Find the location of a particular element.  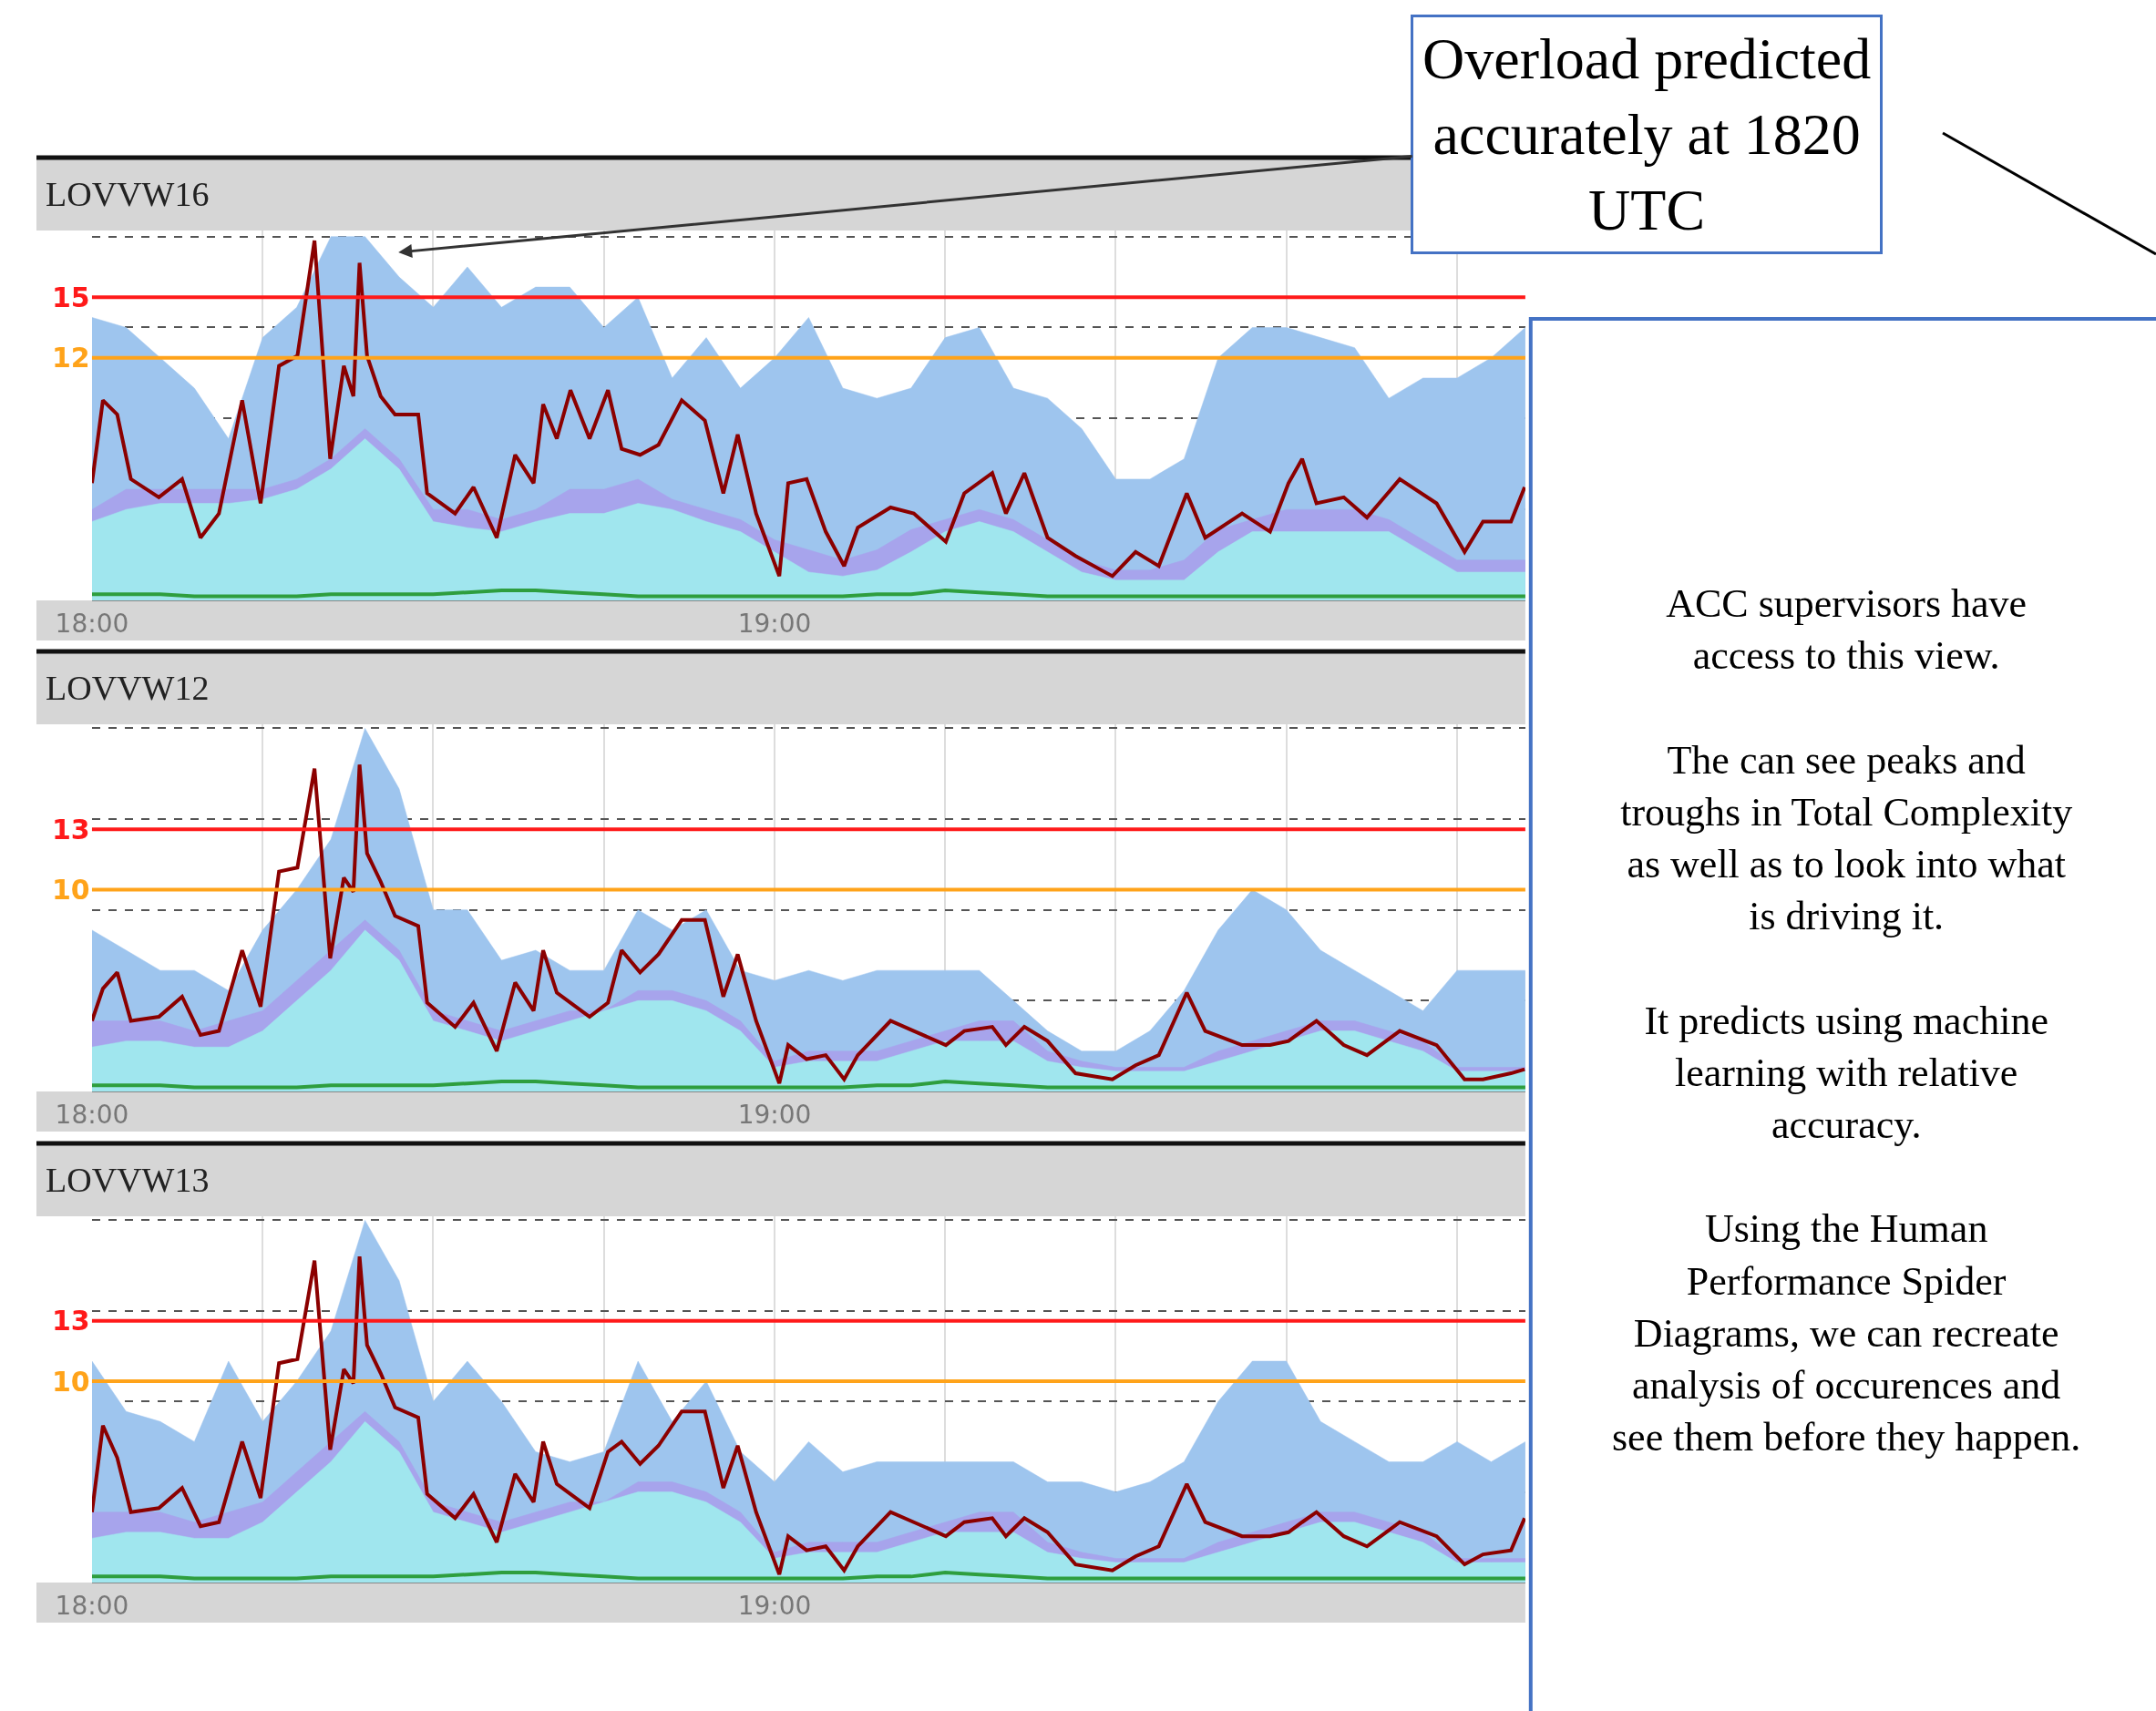

chart-title: LOVVW13 is located at coordinates (128, 1180).